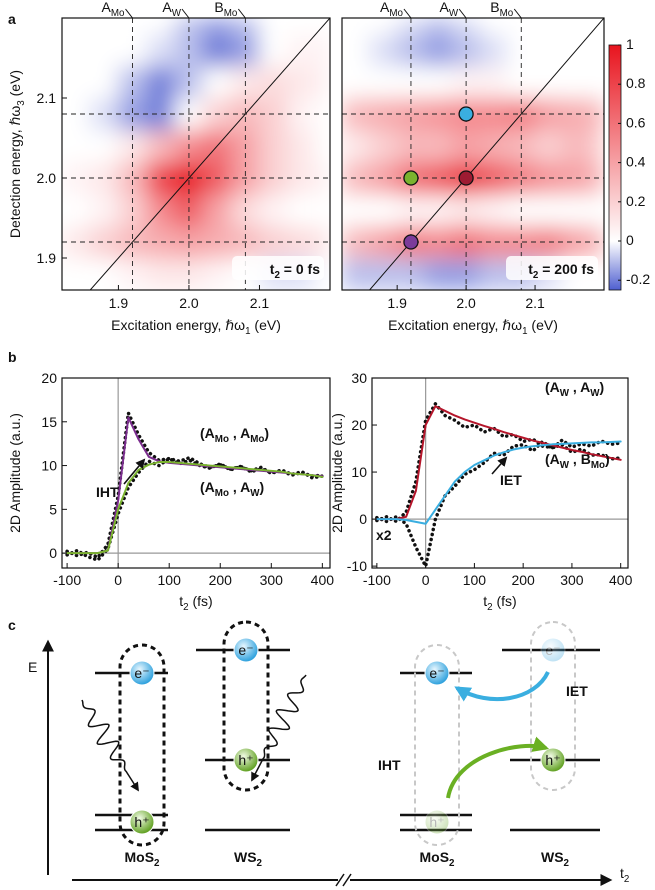  Describe the element at coordinates (170, 580) in the screenshot. I see `x-tick-label: 100` at that location.